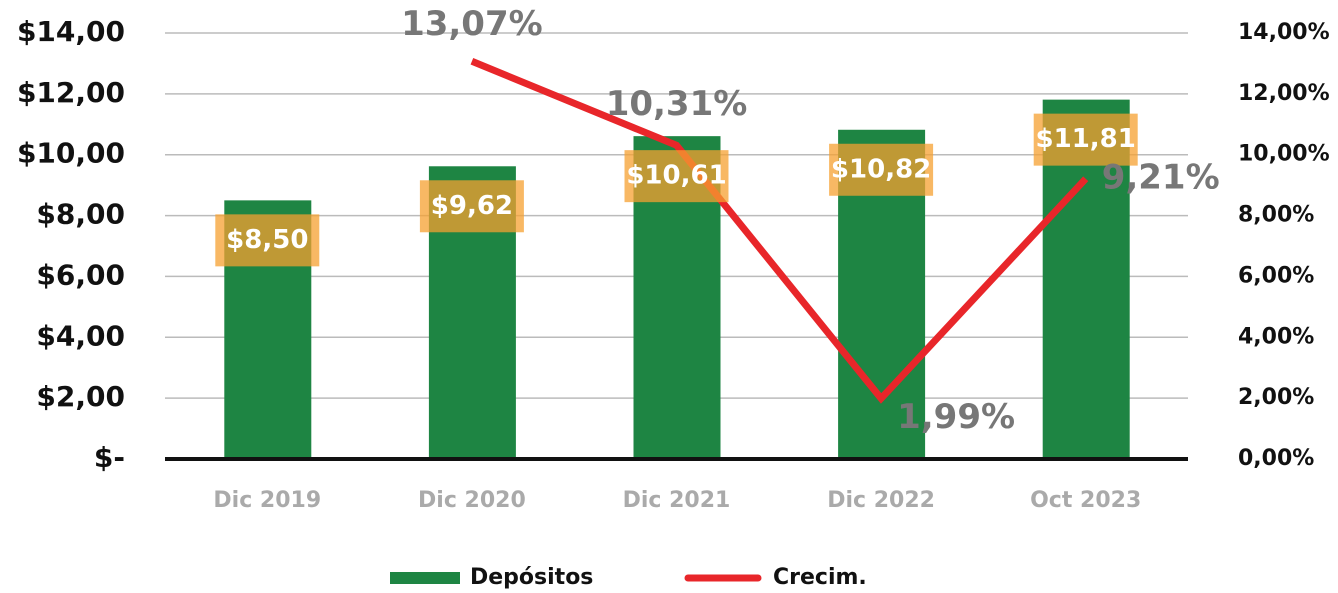 The width and height of the screenshot is (1338, 593). What do you see at coordinates (1284, 93) in the screenshot?
I see `y2-tick-label: 12,00%` at bounding box center [1284, 93].